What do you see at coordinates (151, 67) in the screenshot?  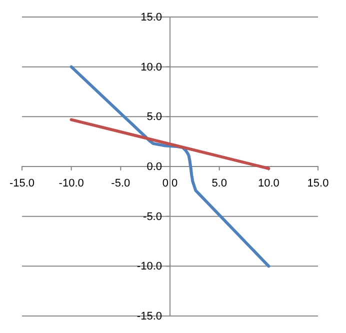 I see `y-tick-label: 10.0` at bounding box center [151, 67].